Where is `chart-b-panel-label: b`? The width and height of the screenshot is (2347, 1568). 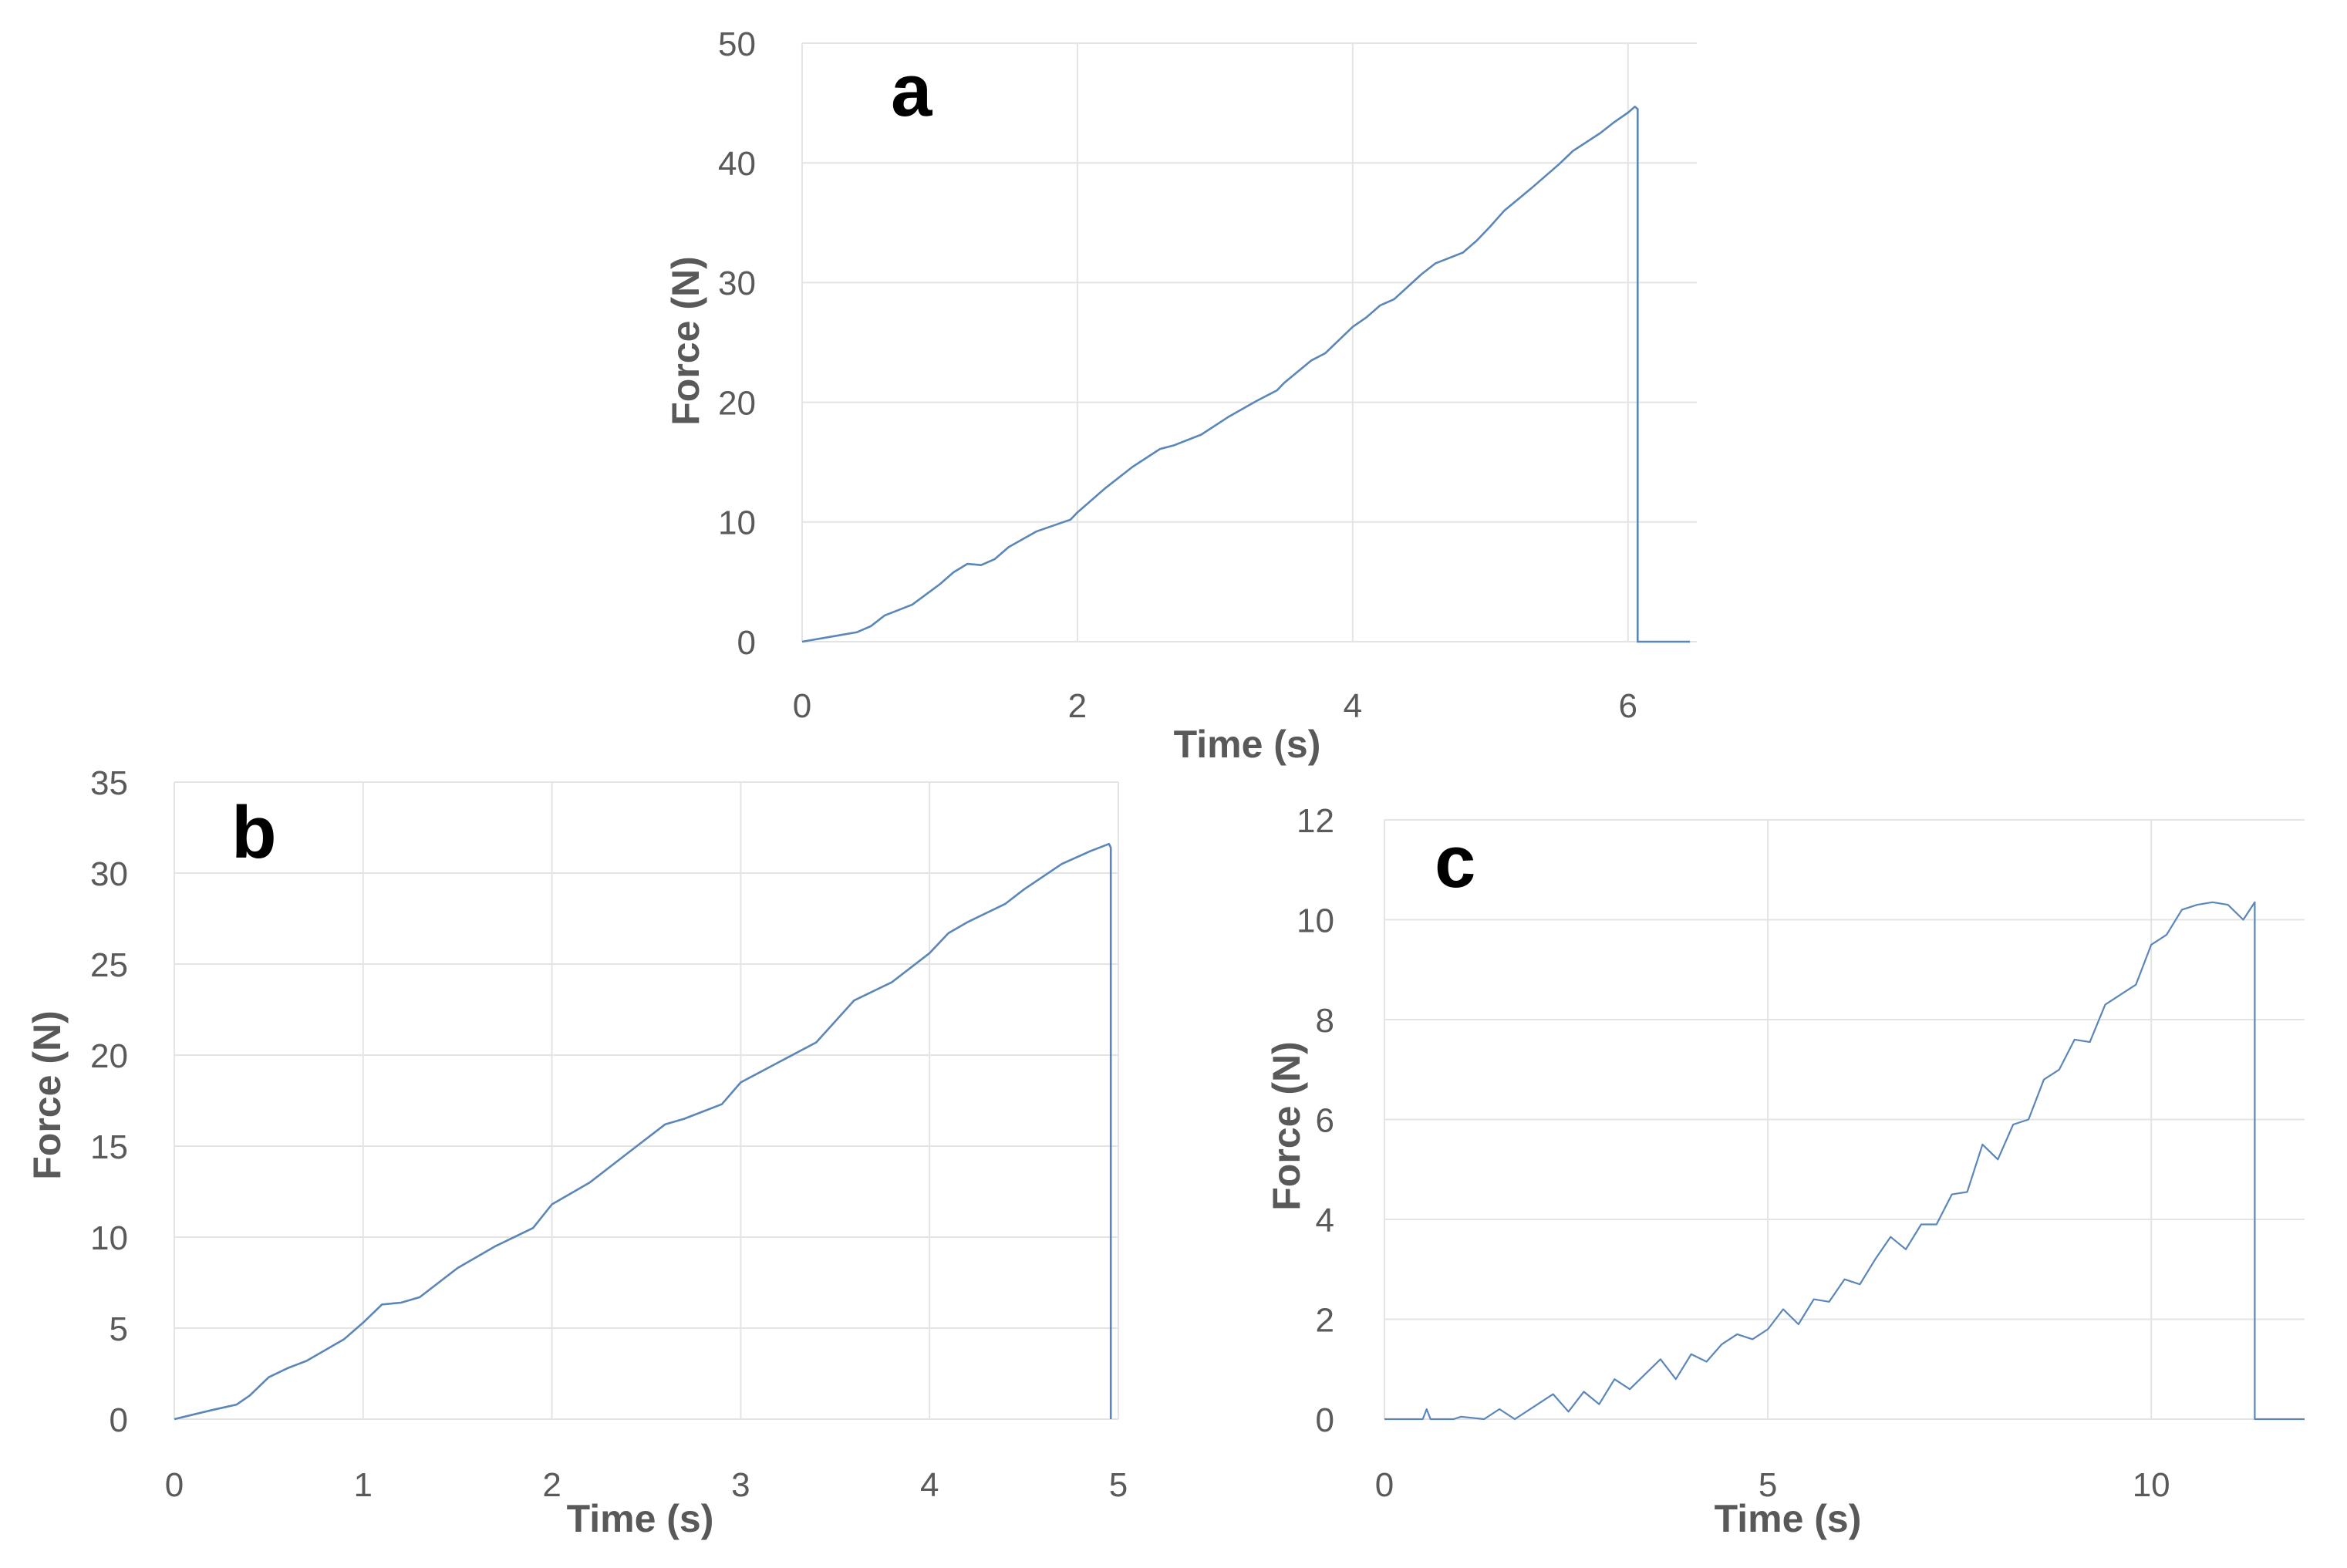 chart-b-panel-label: b is located at coordinates (254, 833).